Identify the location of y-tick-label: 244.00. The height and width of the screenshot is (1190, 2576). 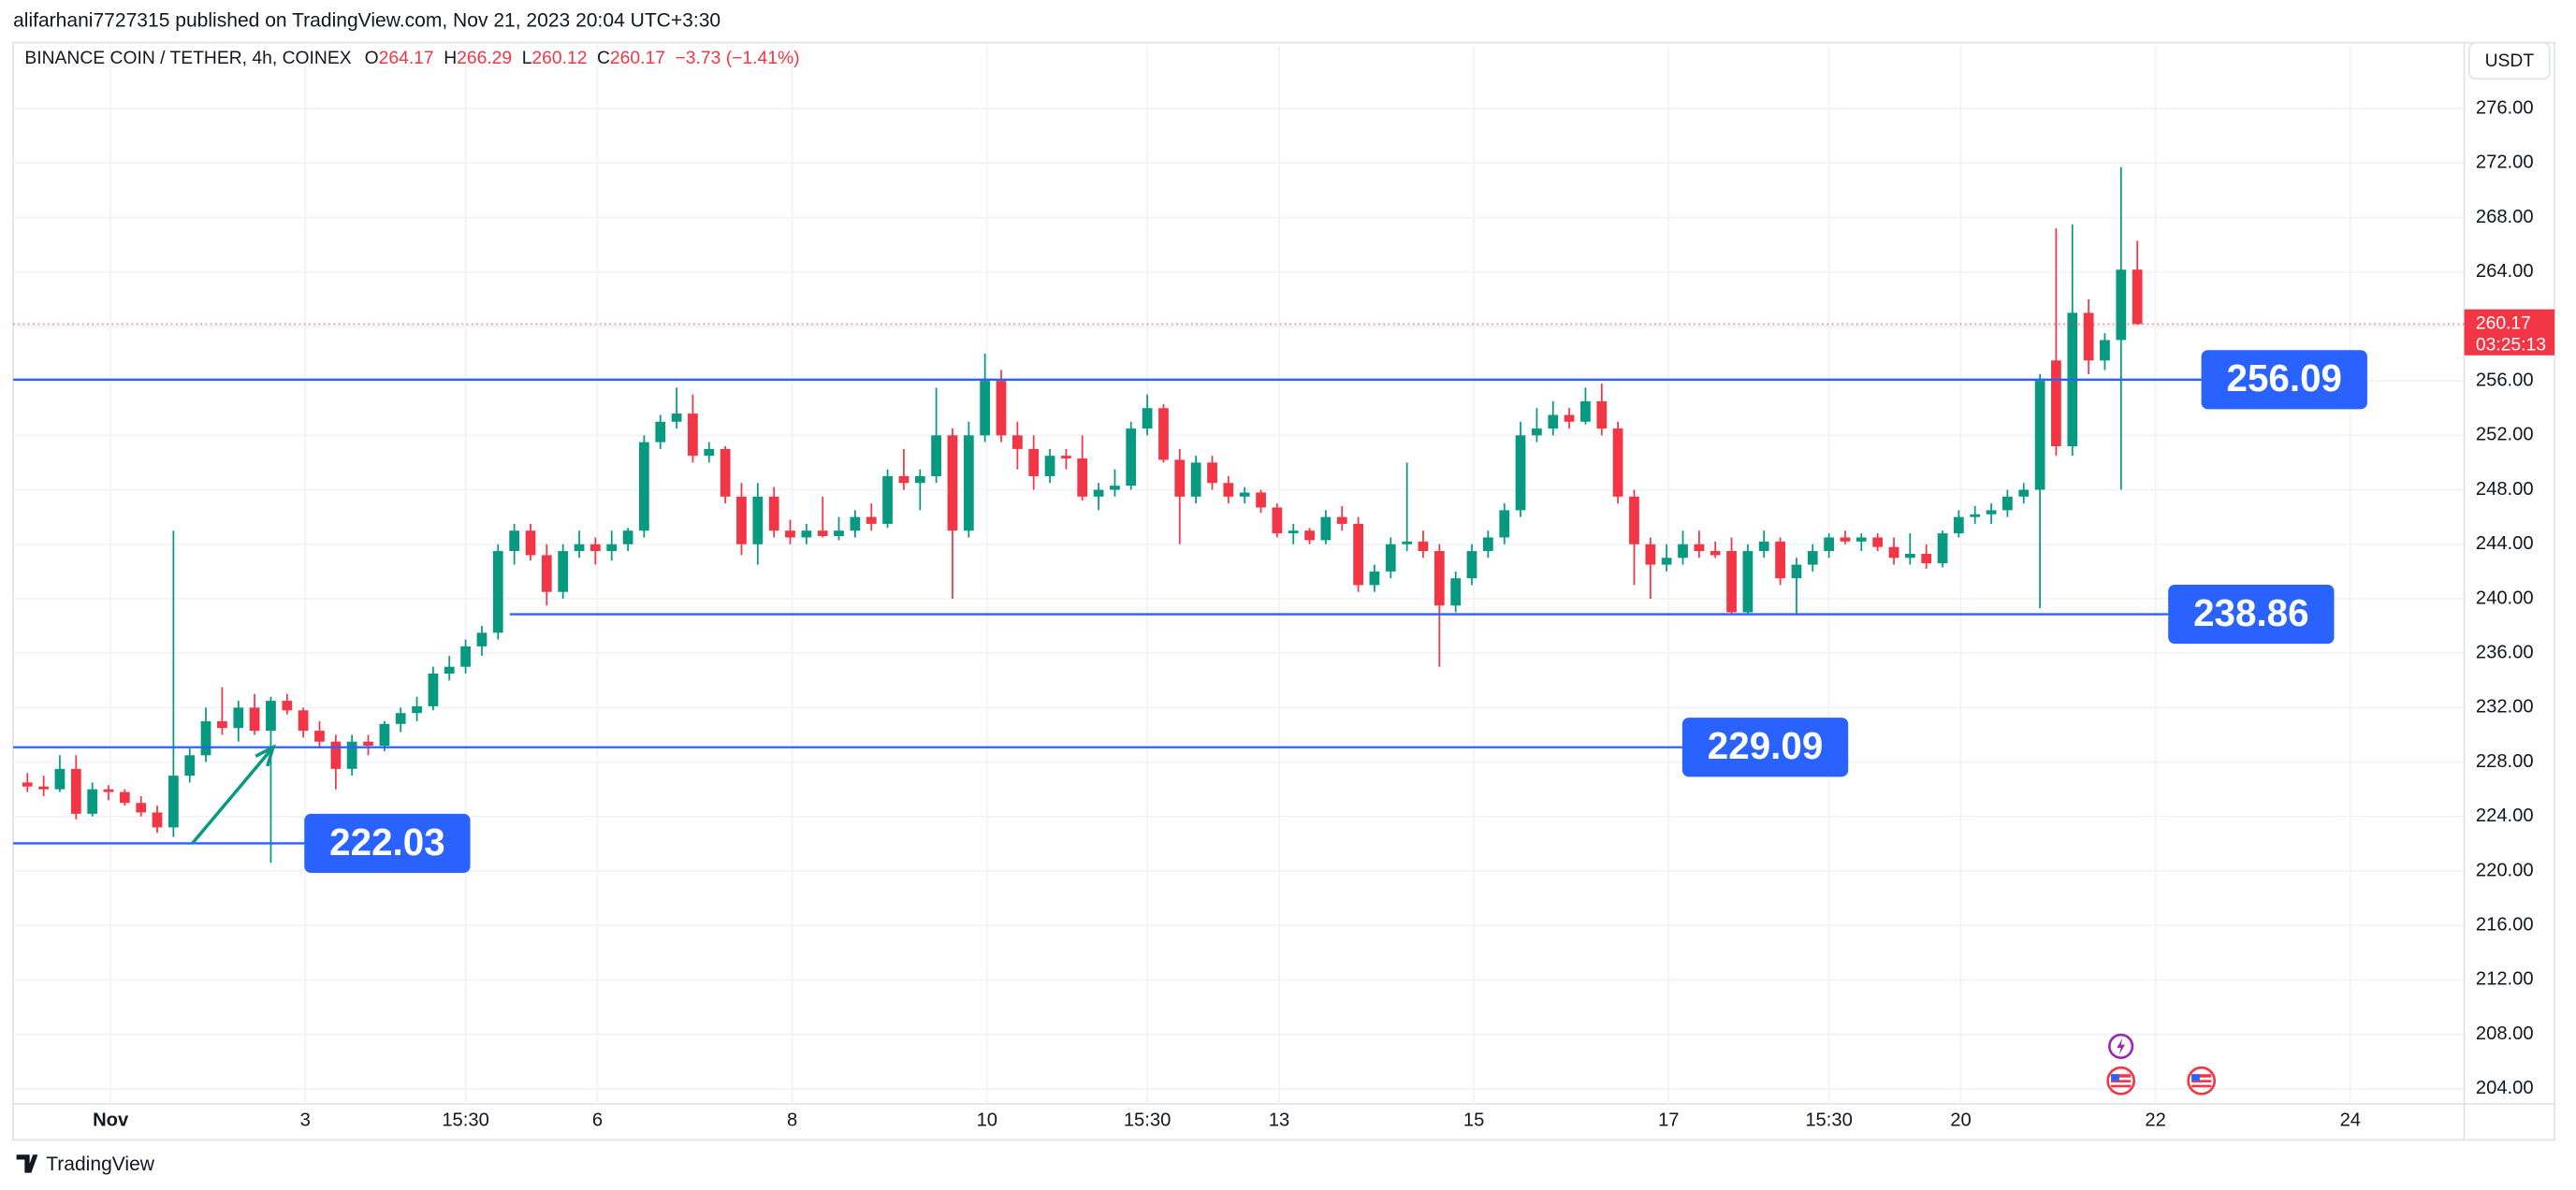
(2505, 543).